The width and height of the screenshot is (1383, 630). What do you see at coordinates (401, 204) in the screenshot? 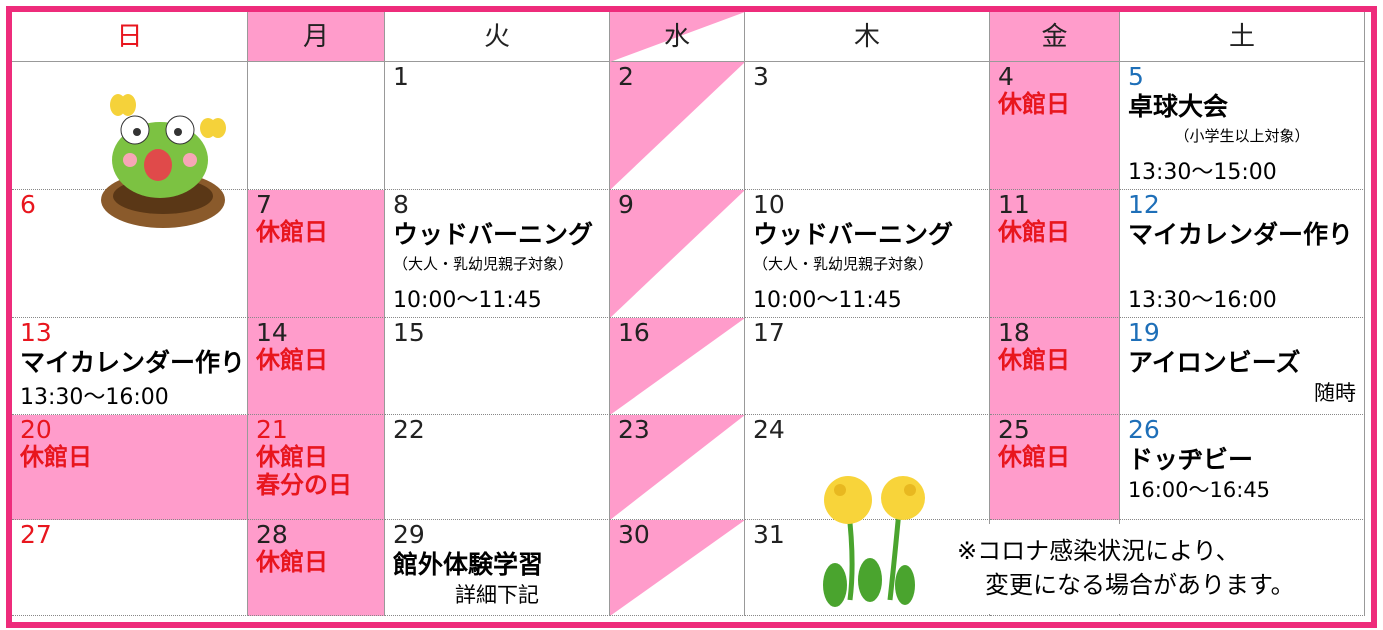
I see `date: 8` at bounding box center [401, 204].